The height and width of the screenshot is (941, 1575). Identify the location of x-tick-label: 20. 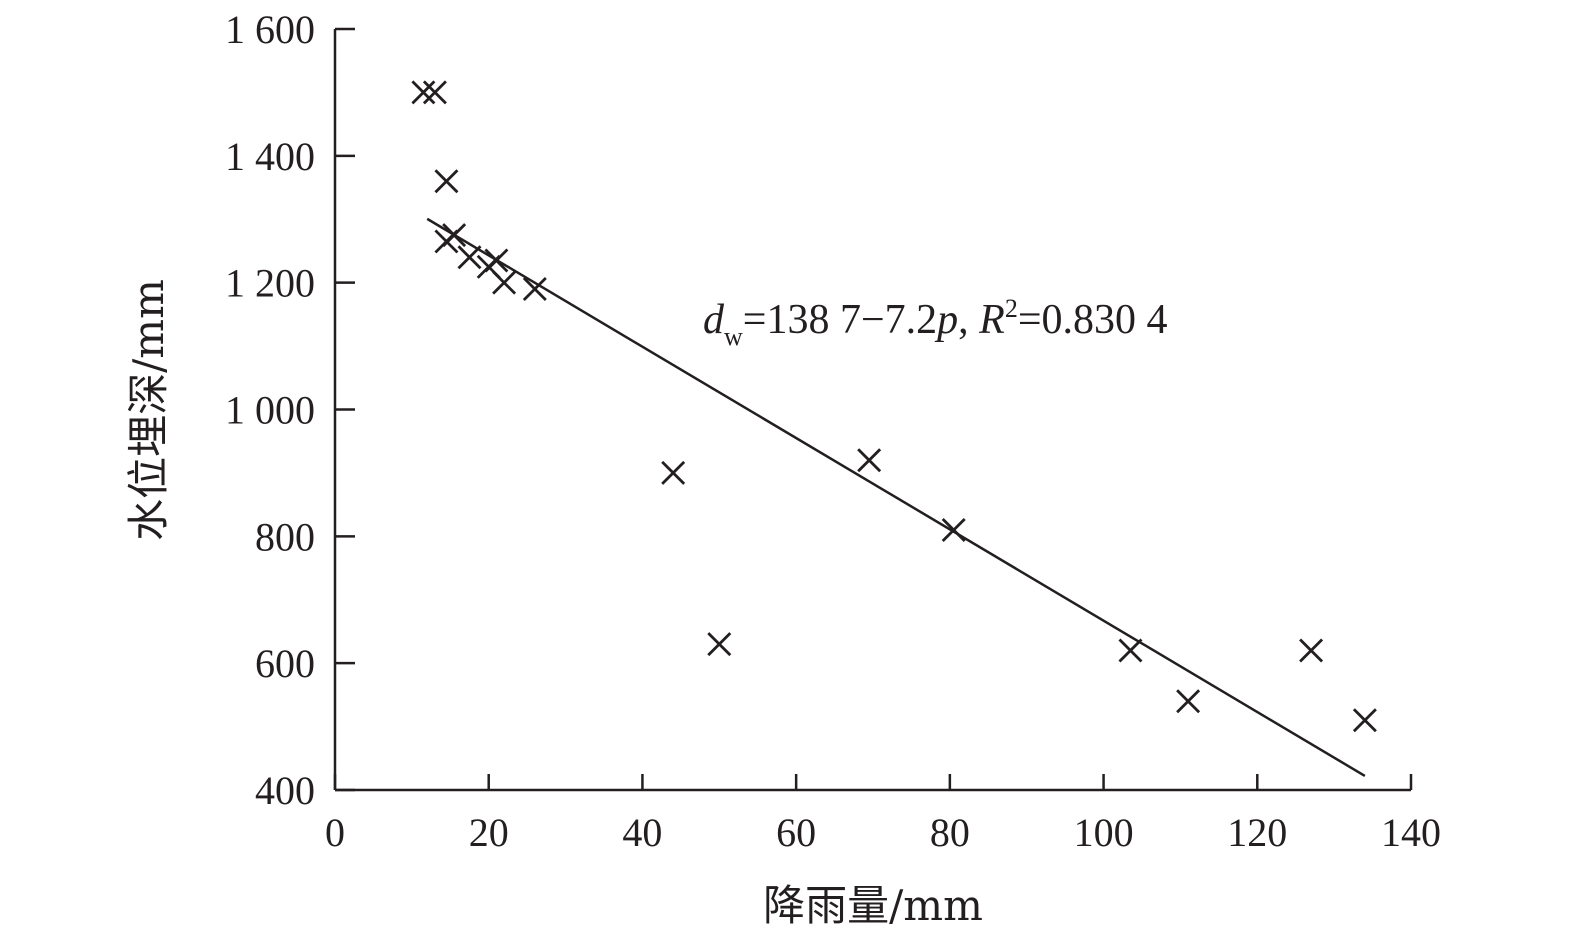
(489, 832).